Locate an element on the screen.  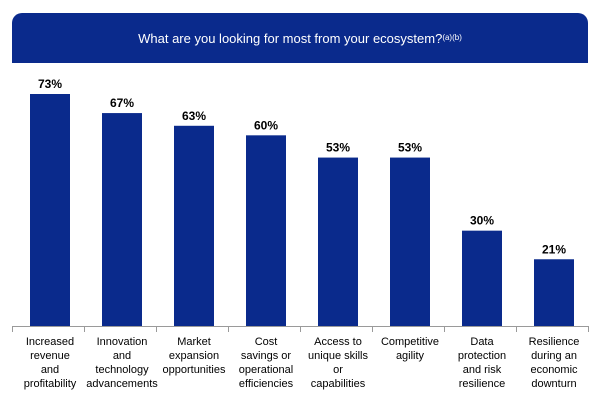
category-label-line: agility is located at coordinates (410, 356).